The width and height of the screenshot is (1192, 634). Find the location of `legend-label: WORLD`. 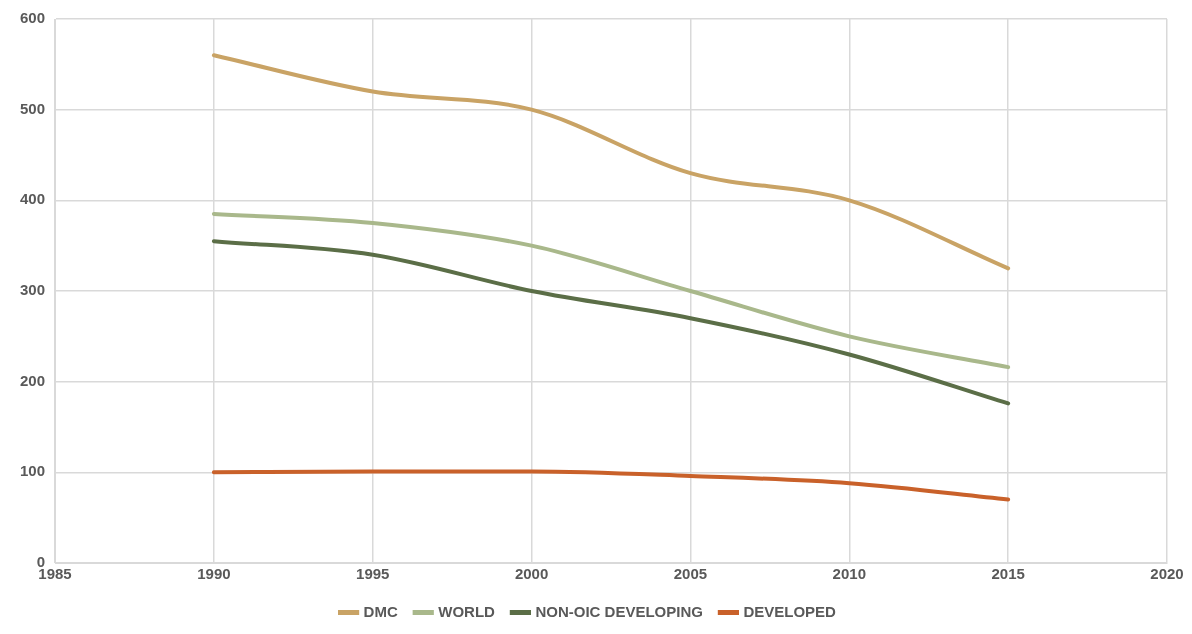

legend-label: WORLD is located at coordinates (467, 611).